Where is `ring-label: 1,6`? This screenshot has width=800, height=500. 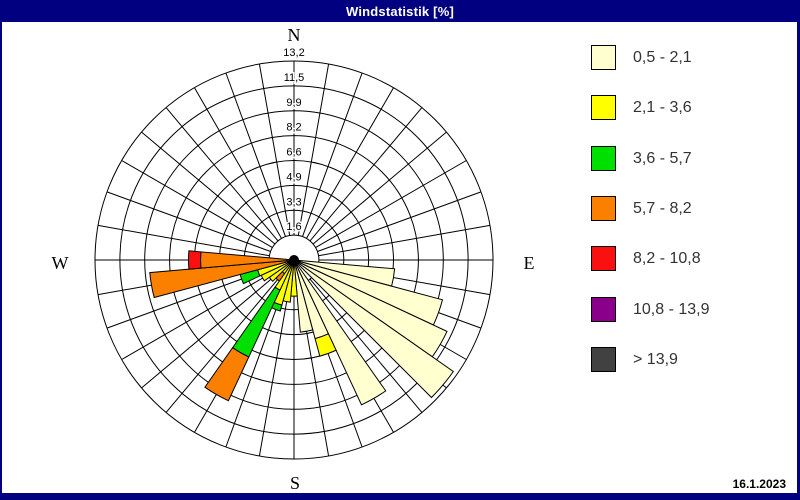
ring-label: 1,6 is located at coordinates (293, 227).